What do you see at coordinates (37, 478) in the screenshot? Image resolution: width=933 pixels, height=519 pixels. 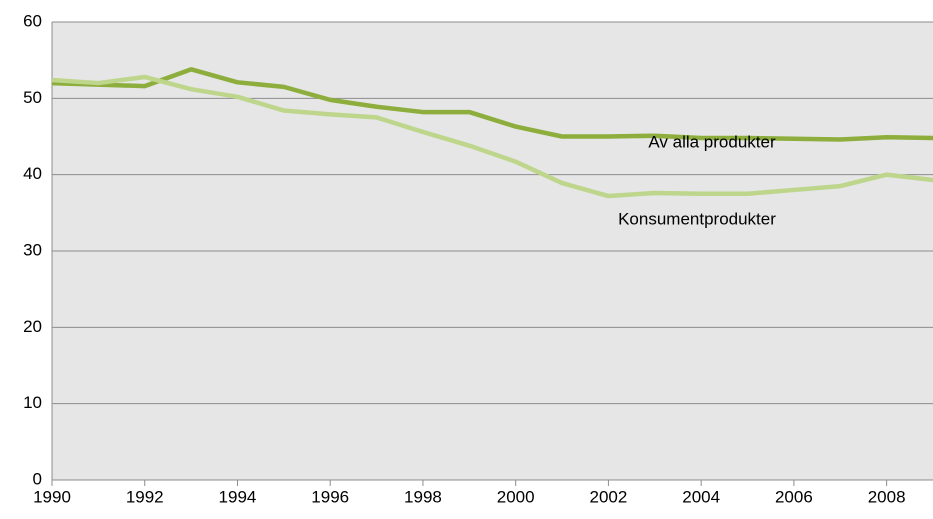 I see `y-tick-label: 0` at bounding box center [37, 478].